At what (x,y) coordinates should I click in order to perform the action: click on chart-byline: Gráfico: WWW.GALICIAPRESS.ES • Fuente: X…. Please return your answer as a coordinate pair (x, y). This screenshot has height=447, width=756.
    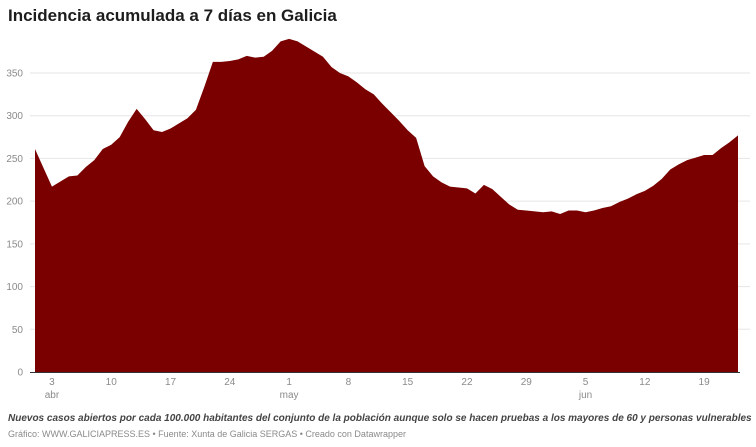
    Looking at the image, I should click on (207, 434).